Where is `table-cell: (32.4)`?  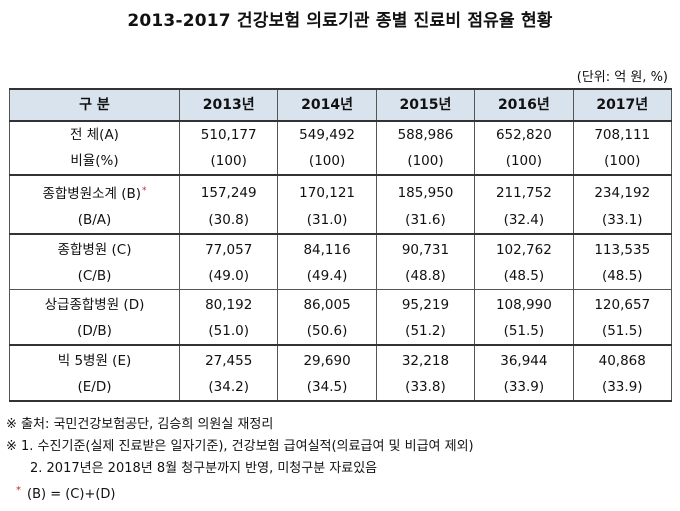 table-cell: (32.4) is located at coordinates (524, 221).